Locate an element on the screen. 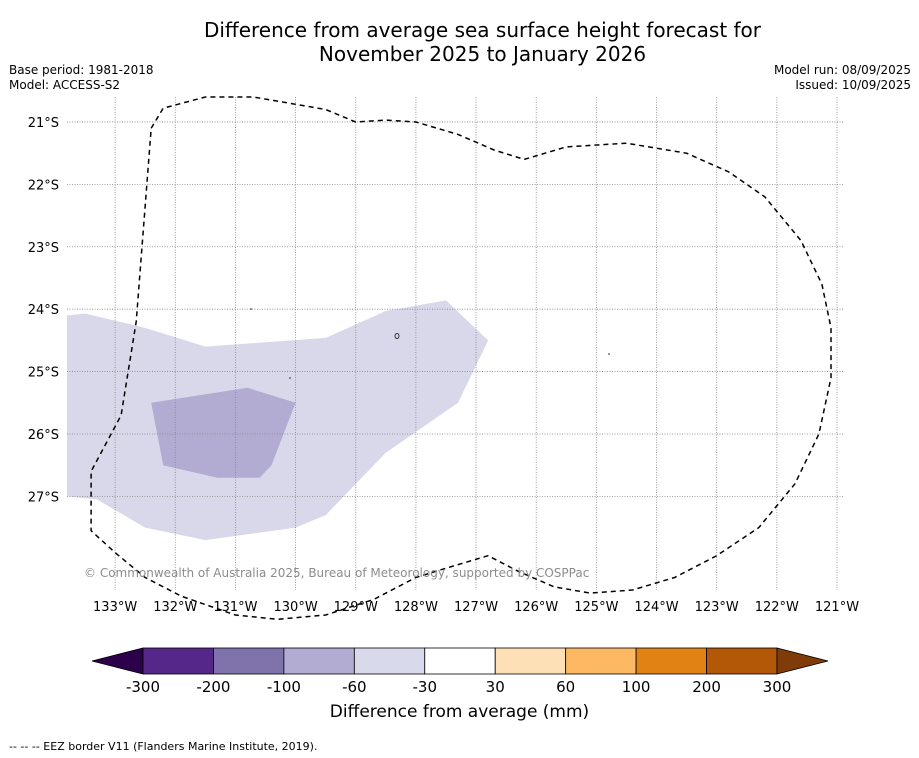 This screenshot has height=758, width=919. colorbar-extend-low is located at coordinates (117, 661).